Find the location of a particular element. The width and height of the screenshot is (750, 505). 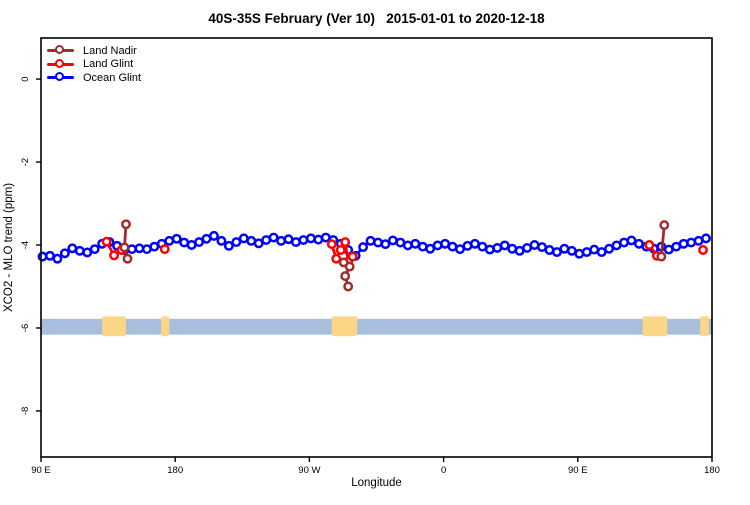

legend-item-land-glint: Land Glint is located at coordinates (94, 65).